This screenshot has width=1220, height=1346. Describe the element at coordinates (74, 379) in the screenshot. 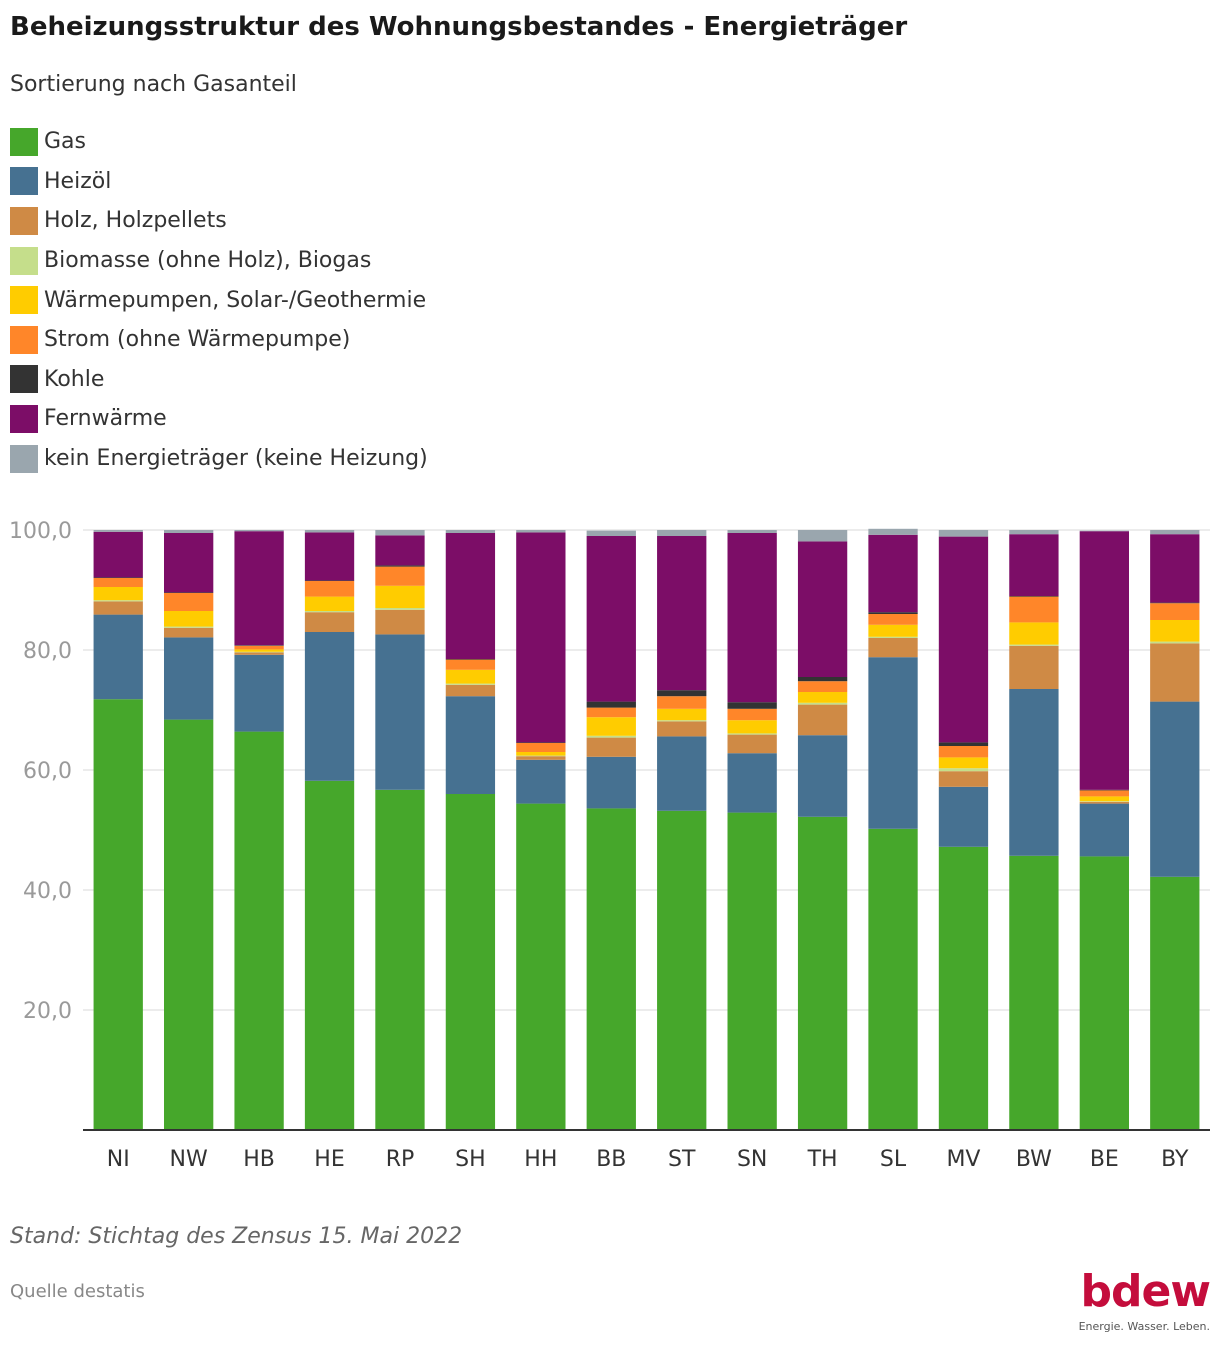

I see `legend-label: Kohle` at that location.